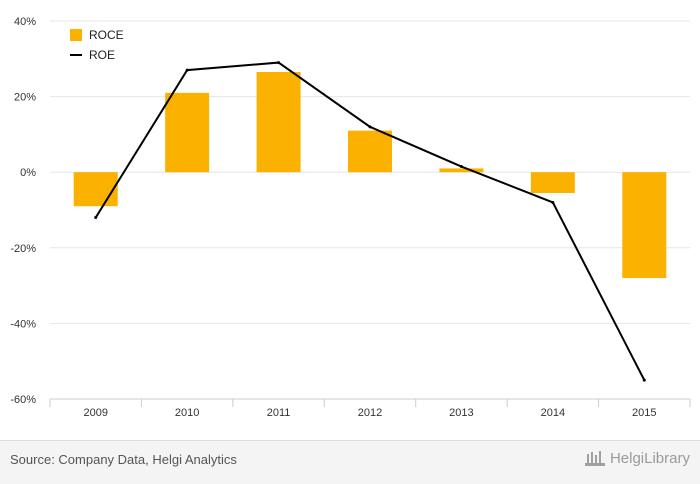  I want to click on x-tick-label: 2009, so click(95, 413).